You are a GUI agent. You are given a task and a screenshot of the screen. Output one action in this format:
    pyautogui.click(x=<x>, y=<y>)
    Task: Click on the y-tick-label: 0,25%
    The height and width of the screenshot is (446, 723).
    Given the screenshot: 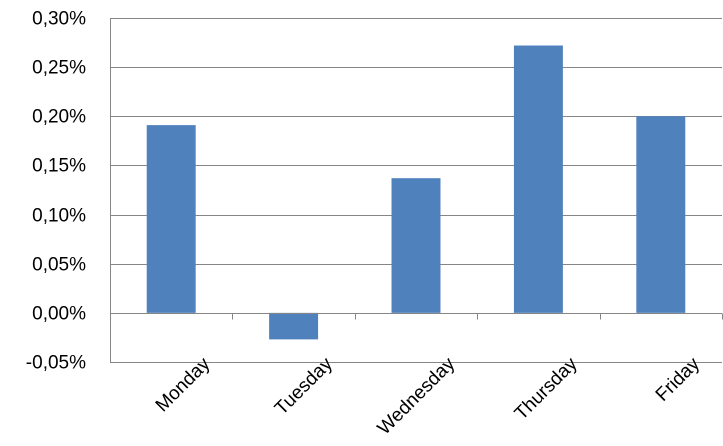 What is the action you would take?
    pyautogui.click(x=59, y=68)
    